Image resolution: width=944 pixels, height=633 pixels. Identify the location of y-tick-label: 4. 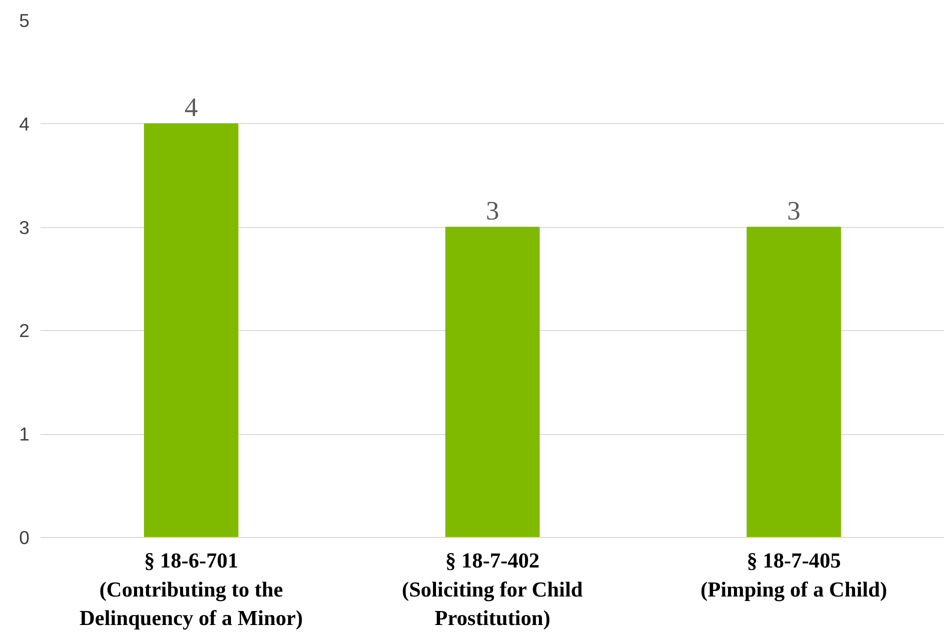
(24, 123).